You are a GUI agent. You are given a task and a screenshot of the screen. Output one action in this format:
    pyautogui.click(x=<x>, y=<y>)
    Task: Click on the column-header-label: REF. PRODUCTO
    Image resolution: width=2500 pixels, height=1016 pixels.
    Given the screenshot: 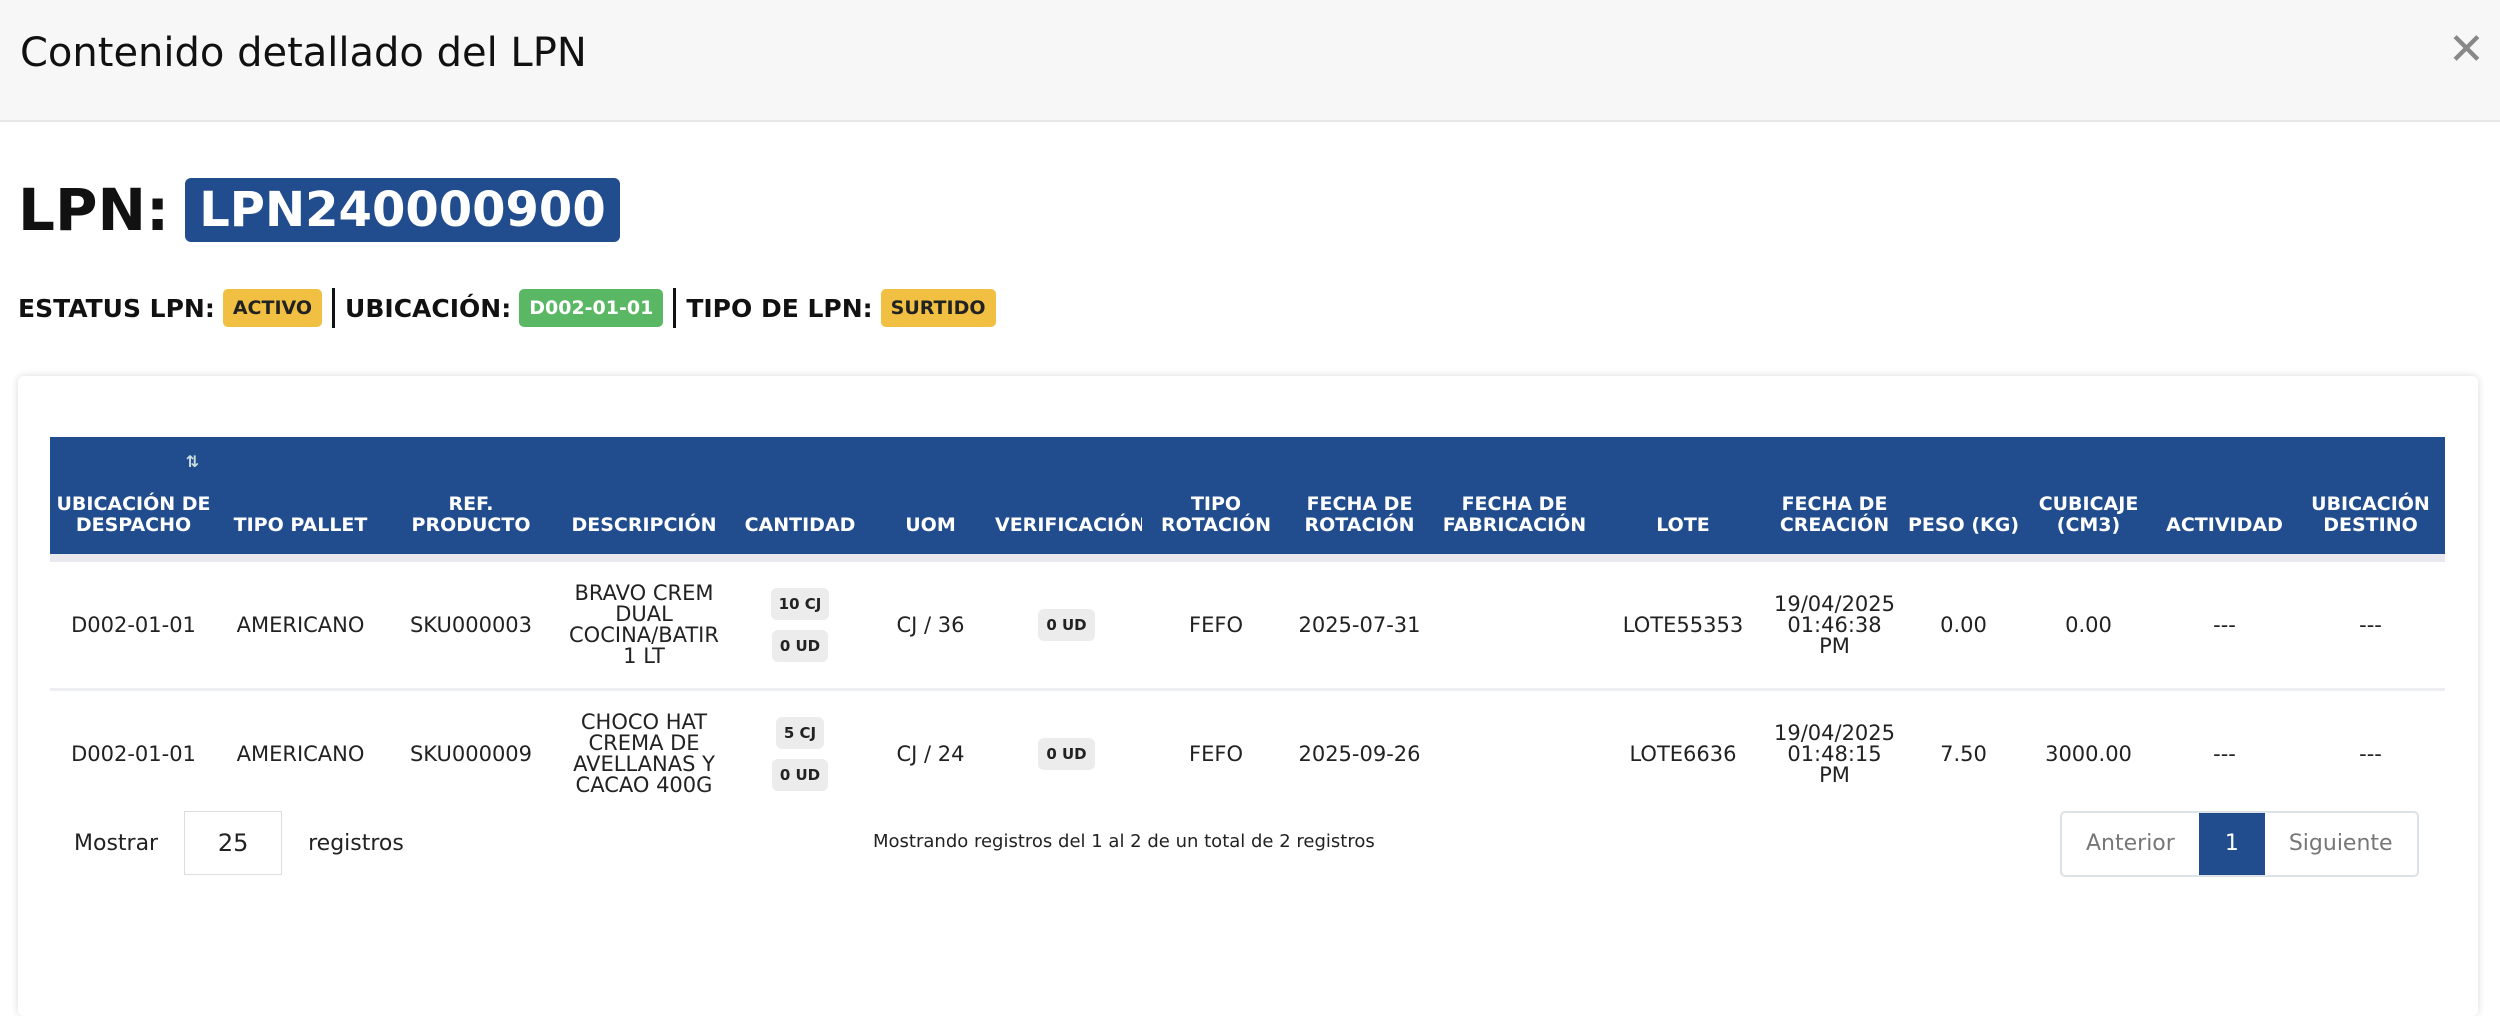 What is the action you would take?
    pyautogui.click(x=471, y=514)
    